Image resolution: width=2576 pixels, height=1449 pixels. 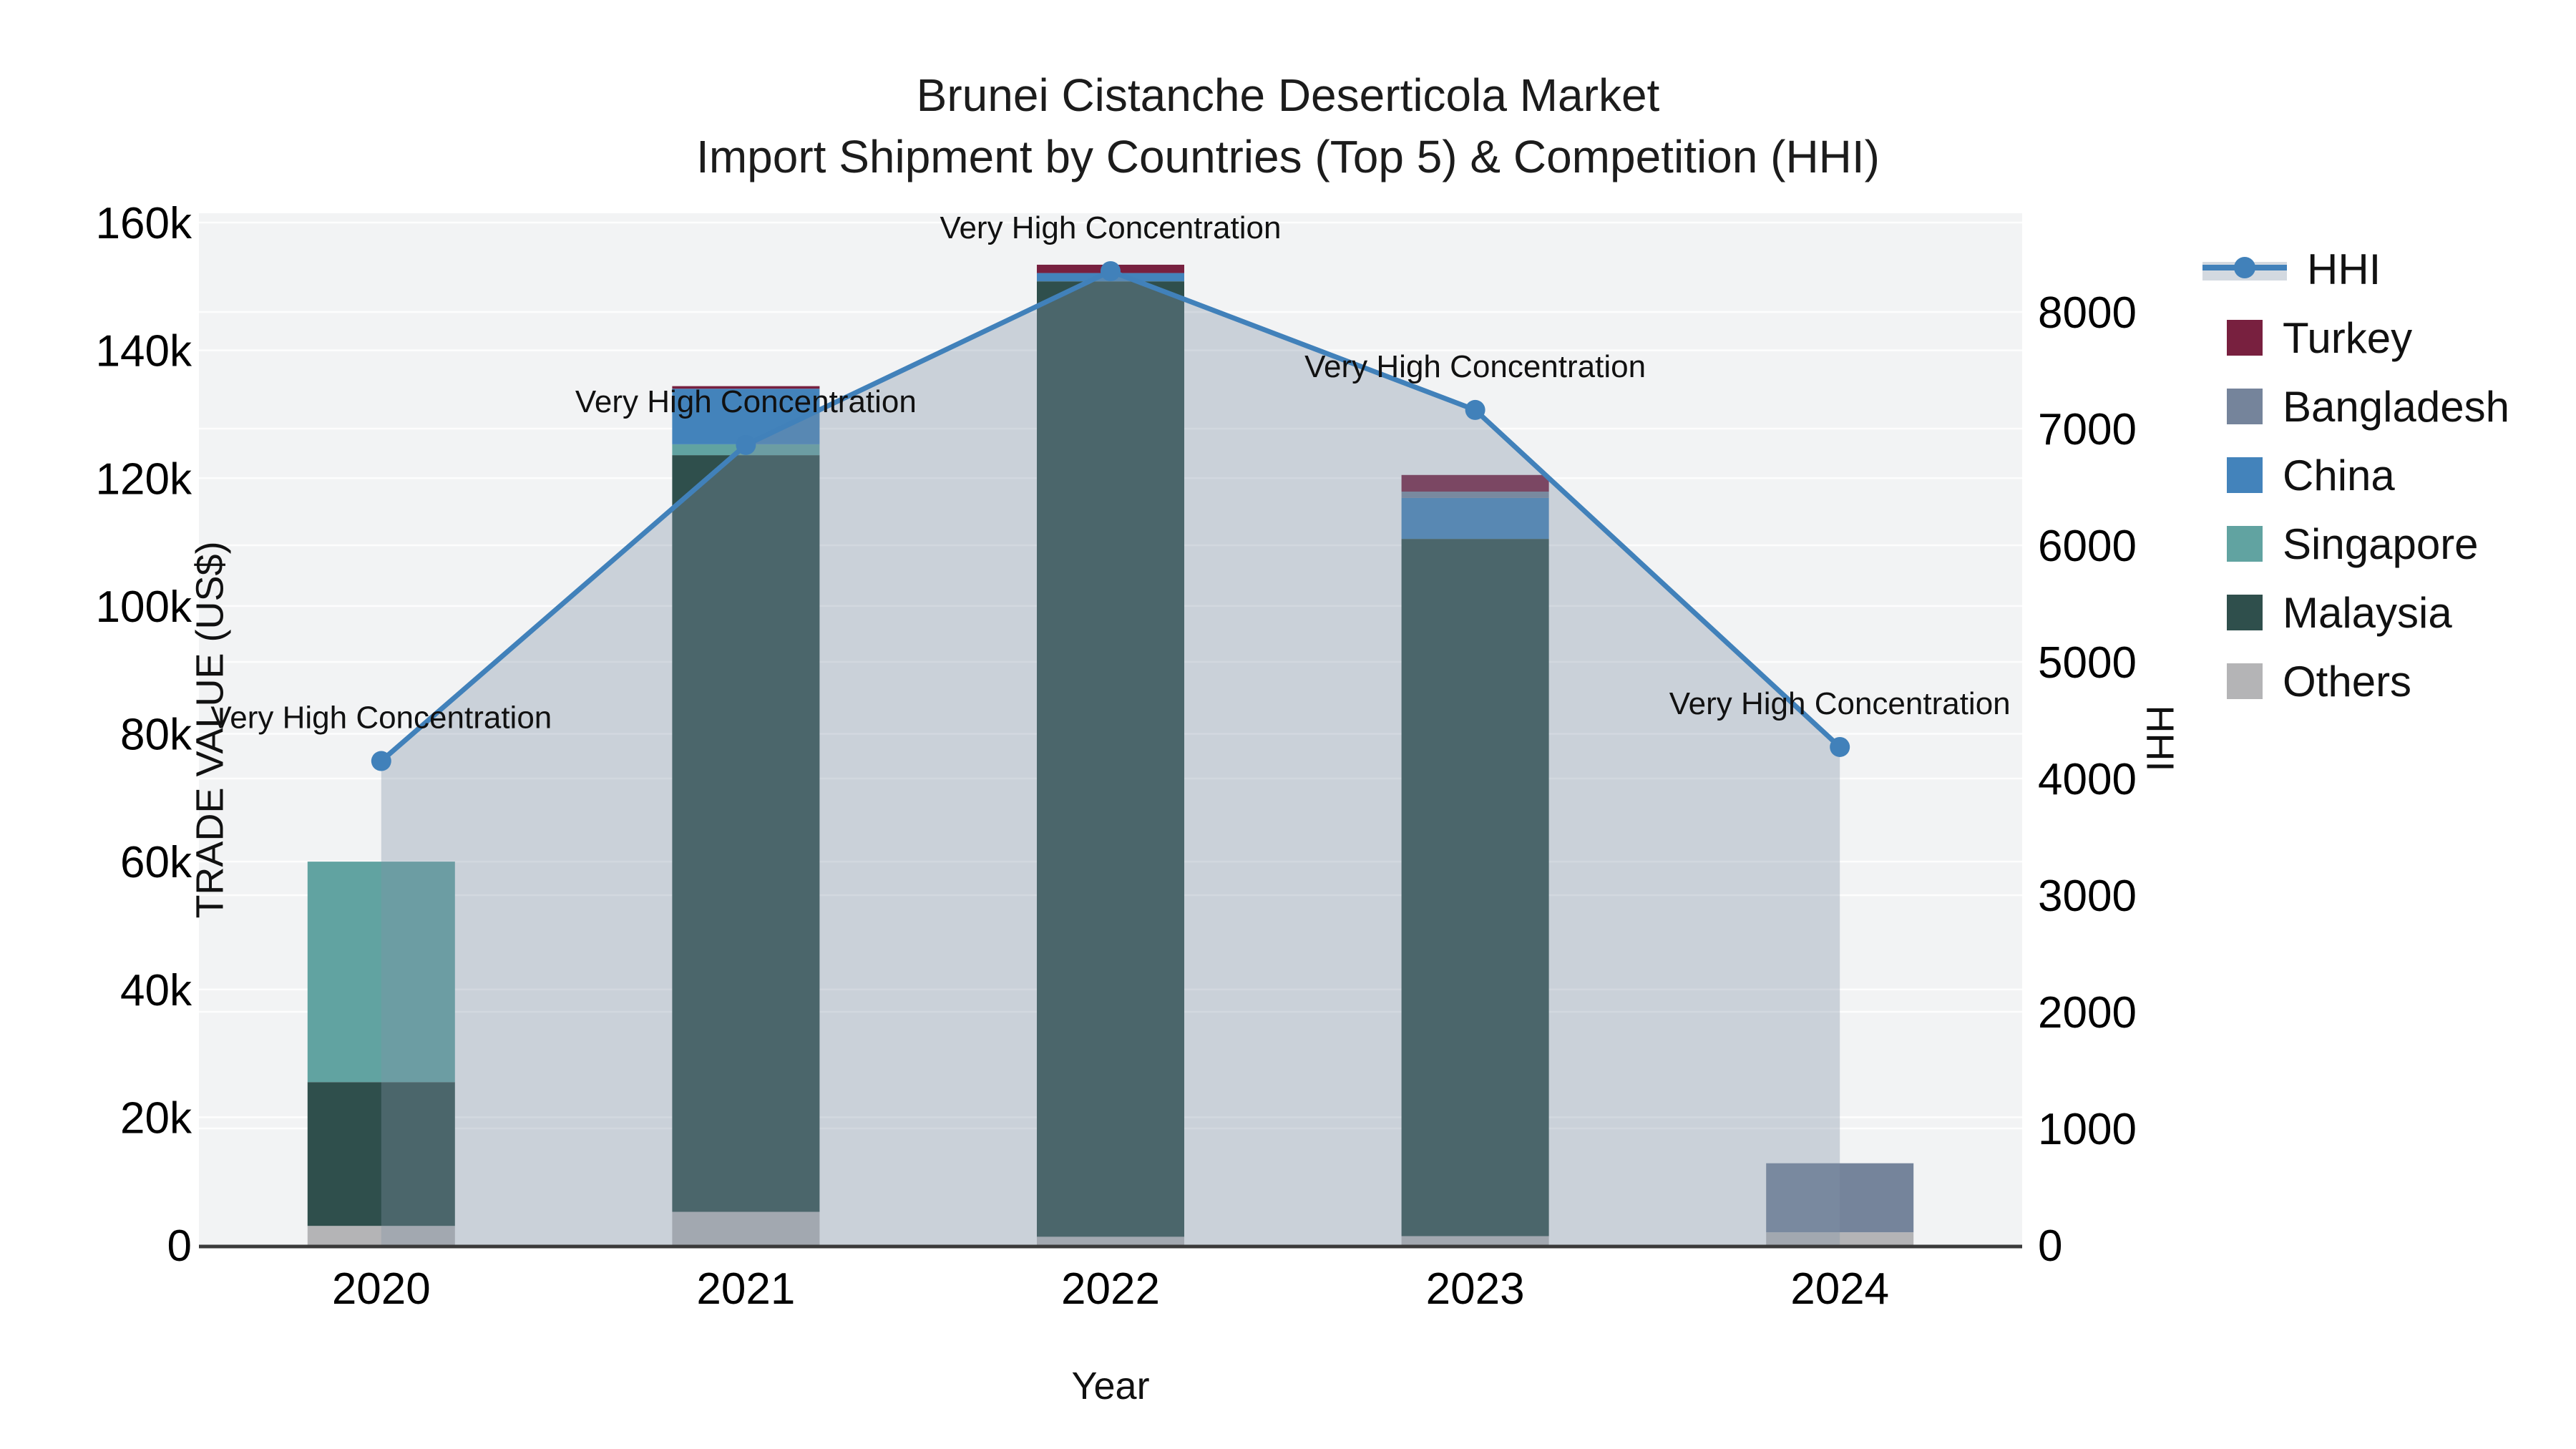 What do you see at coordinates (746, 833) in the screenshot?
I see `bar-segment-malaysia-2021` at bounding box center [746, 833].